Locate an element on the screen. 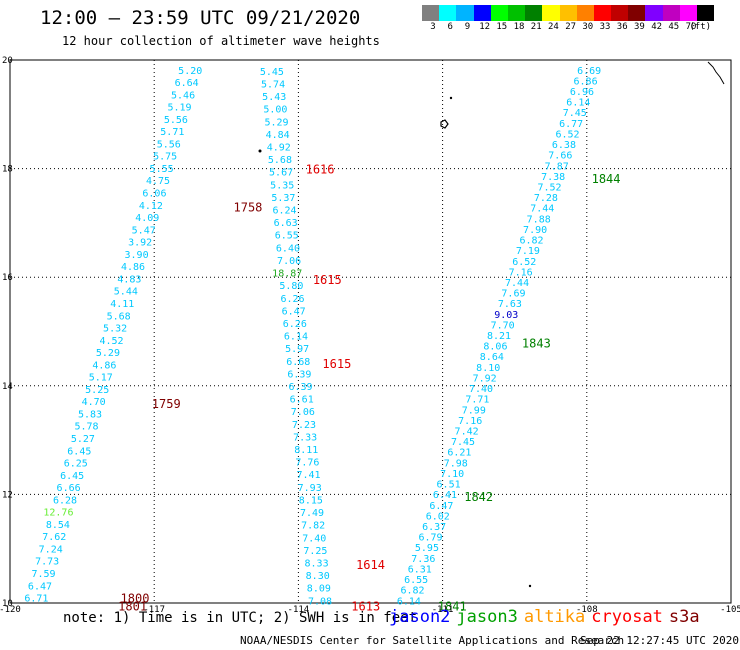 This screenshot has width=740, height=650. wave-height-value: 7.23 is located at coordinates (304, 425).